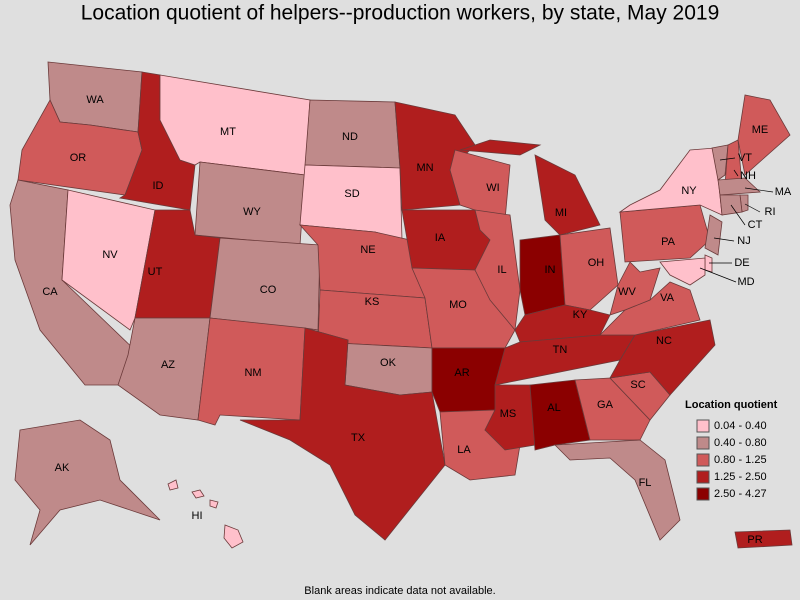  What do you see at coordinates (740, 477) in the screenshot?
I see `legend-label: 1.25 - 2.50` at bounding box center [740, 477].